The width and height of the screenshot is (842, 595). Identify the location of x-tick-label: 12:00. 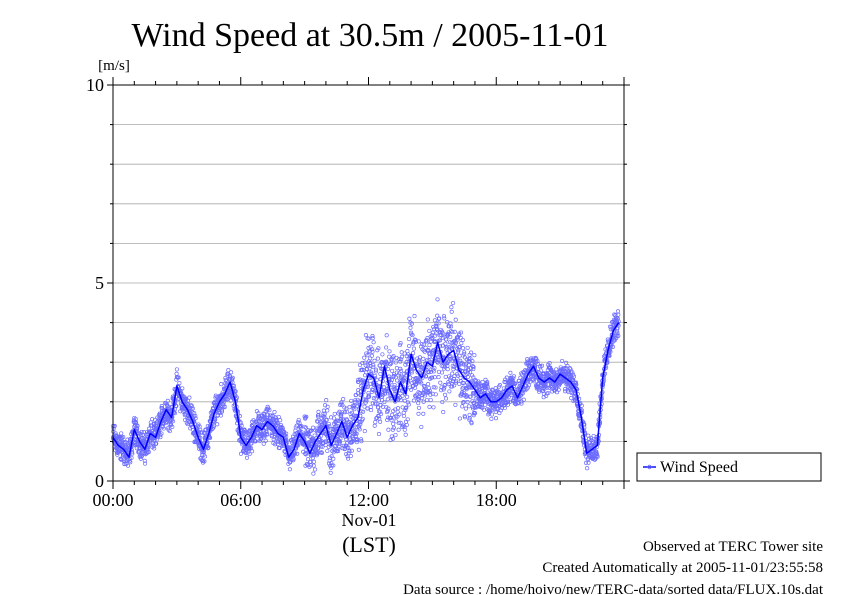
(368, 500).